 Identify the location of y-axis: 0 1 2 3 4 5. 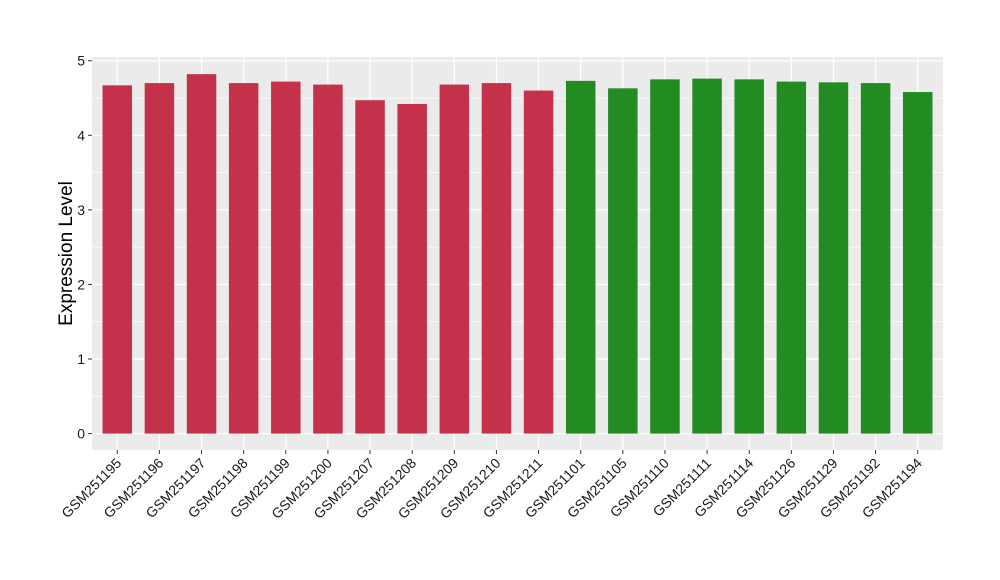
(84, 247).